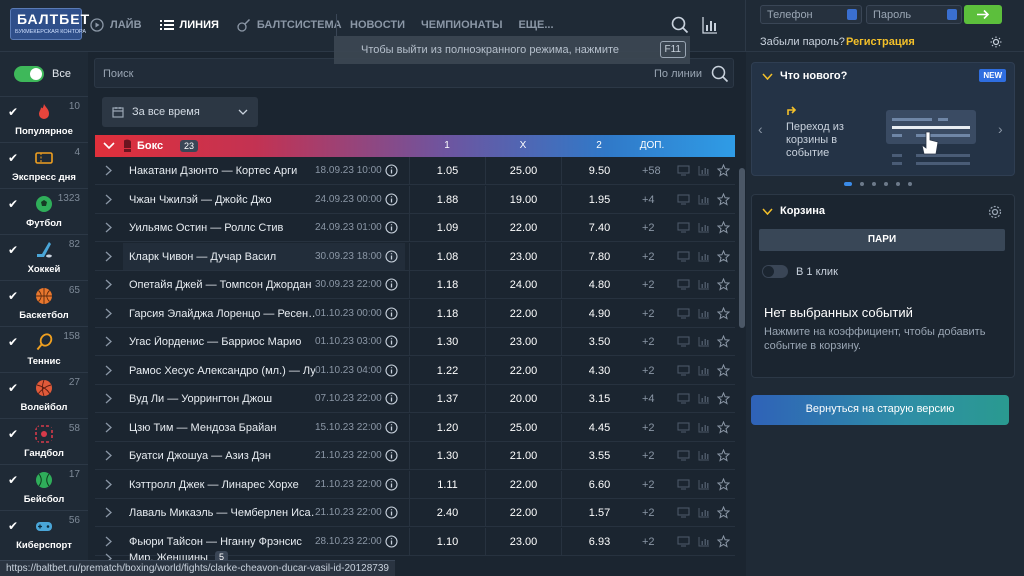  I want to click on sport-express: ✔ 4 Экспресс дня, so click(44, 165).